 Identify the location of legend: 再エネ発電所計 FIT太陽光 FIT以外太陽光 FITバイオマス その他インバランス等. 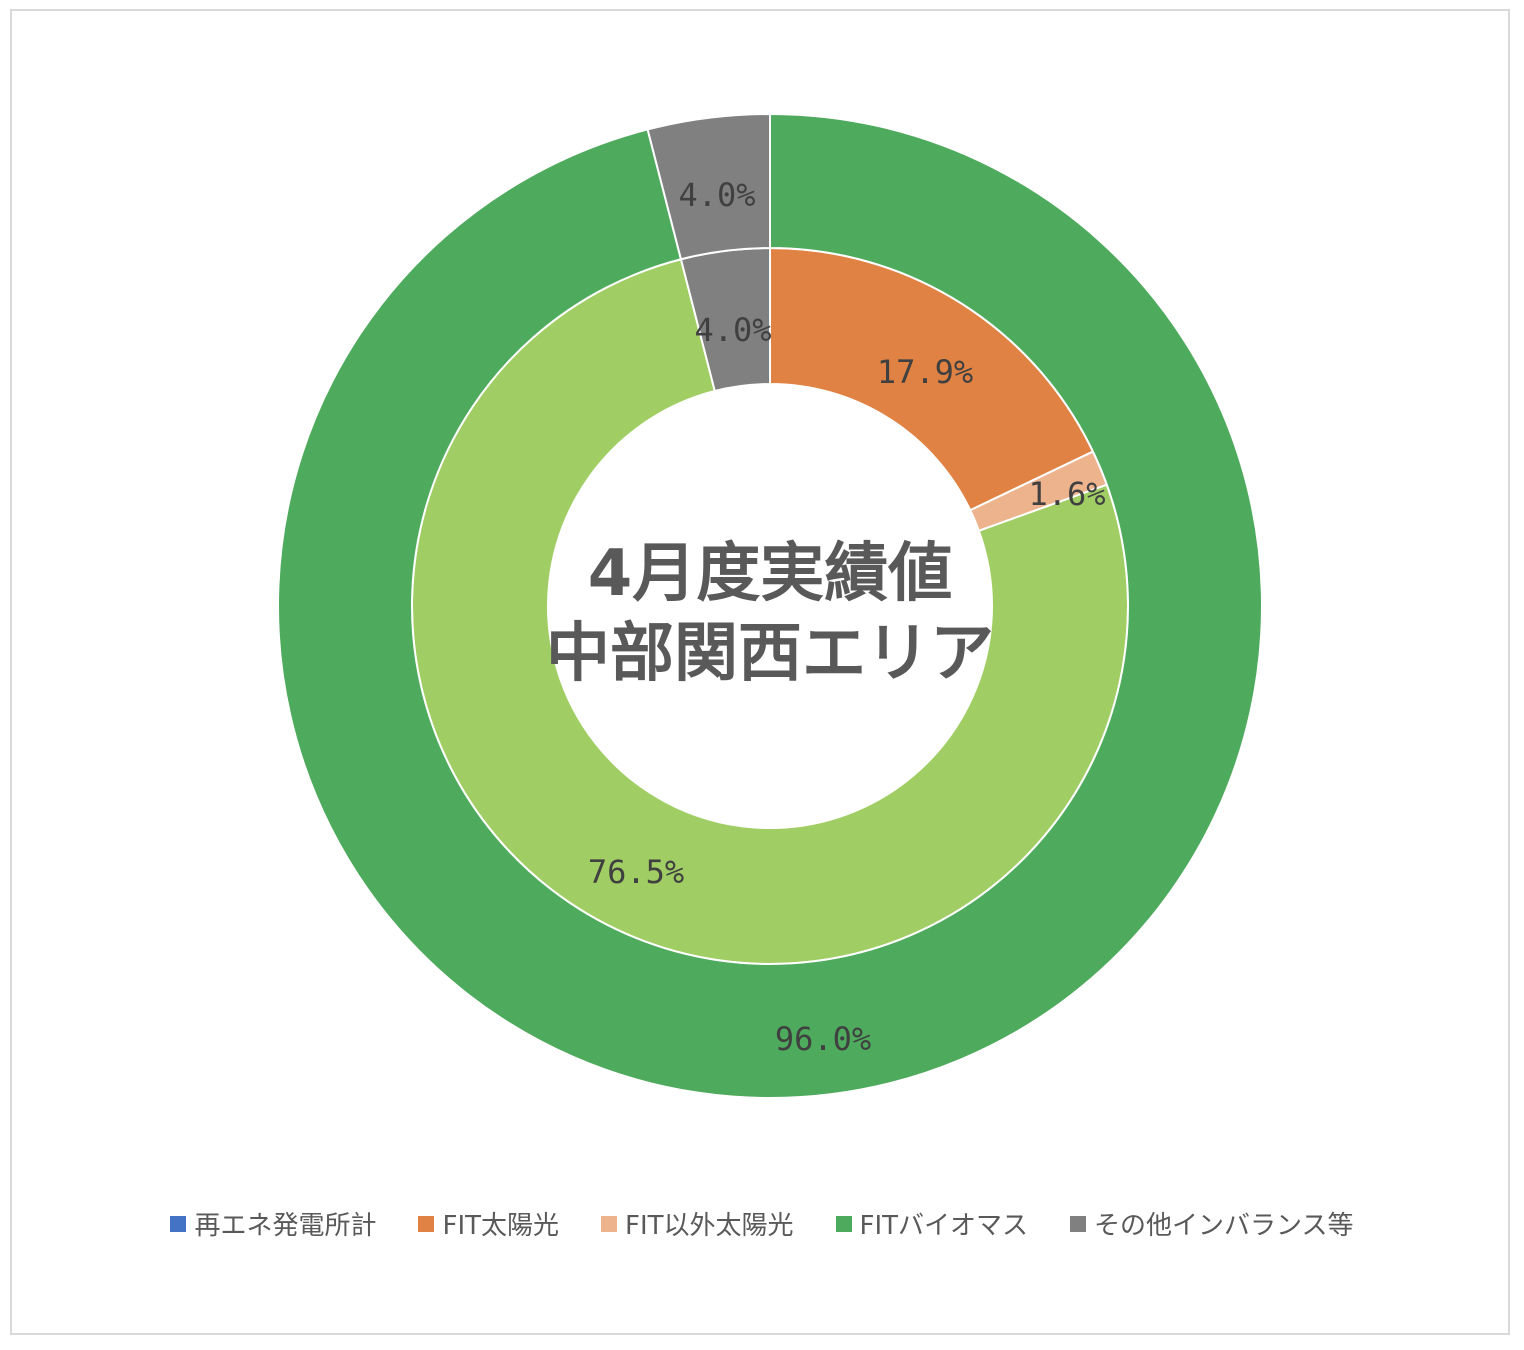
(762, 1223).